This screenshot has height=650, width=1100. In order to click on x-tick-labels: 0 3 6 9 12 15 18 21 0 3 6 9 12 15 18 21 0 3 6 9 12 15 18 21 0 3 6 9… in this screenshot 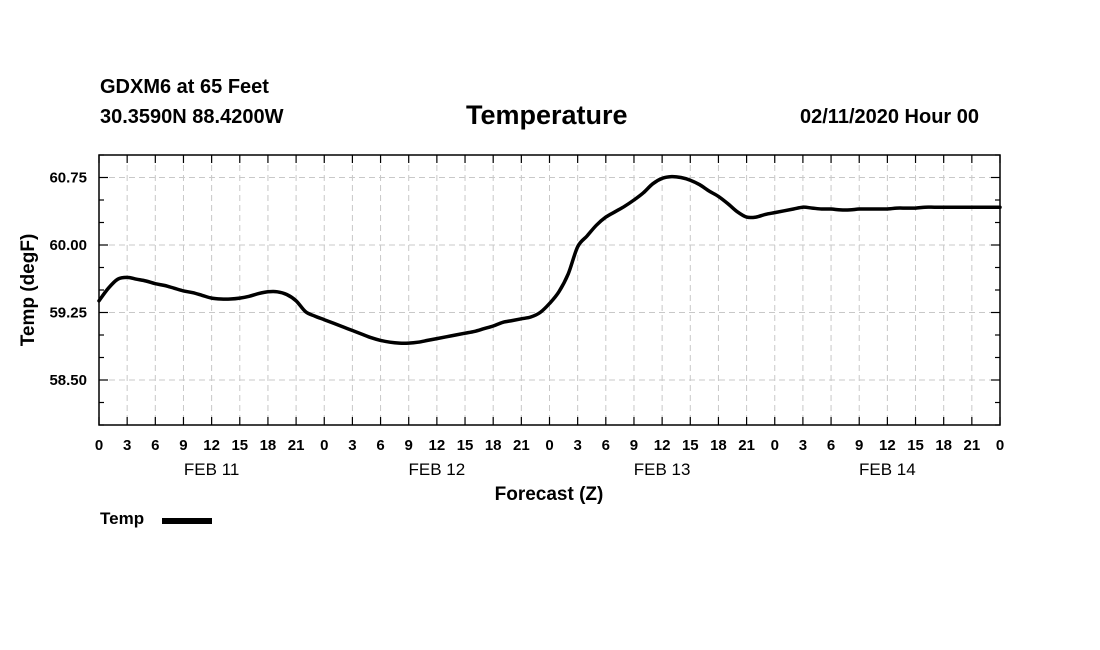, I will do `click(549, 445)`.